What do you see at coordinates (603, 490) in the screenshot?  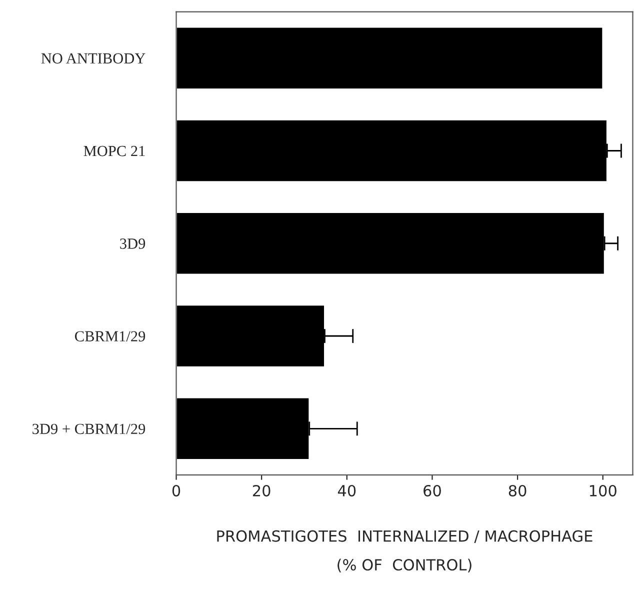 I see `x-tick-label: 100` at bounding box center [603, 490].